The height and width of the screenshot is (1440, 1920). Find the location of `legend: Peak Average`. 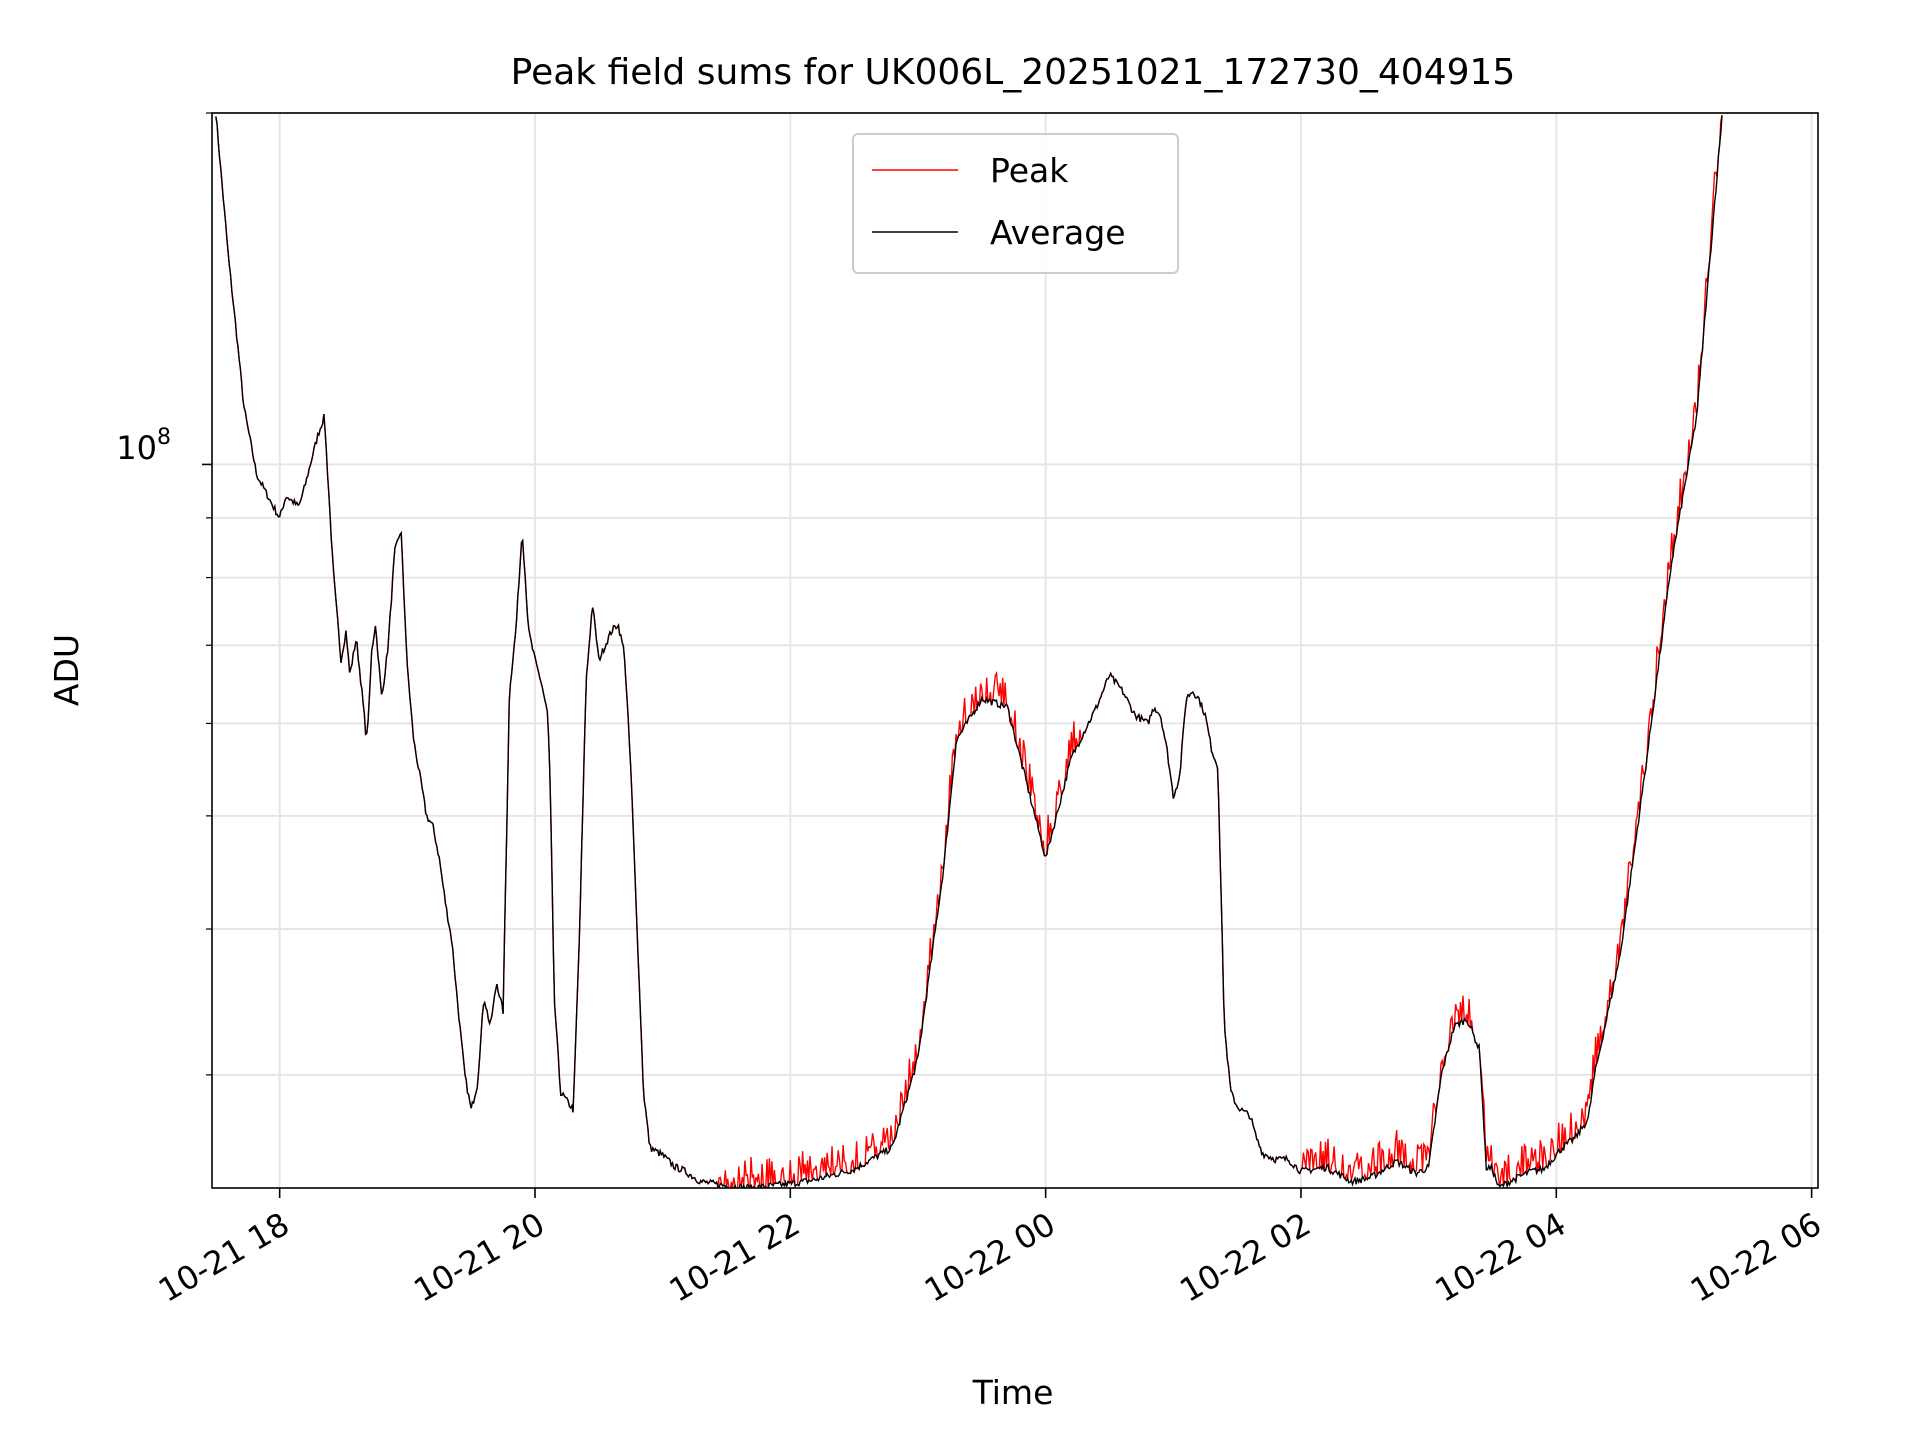

legend: Peak Average is located at coordinates (1015, 203).